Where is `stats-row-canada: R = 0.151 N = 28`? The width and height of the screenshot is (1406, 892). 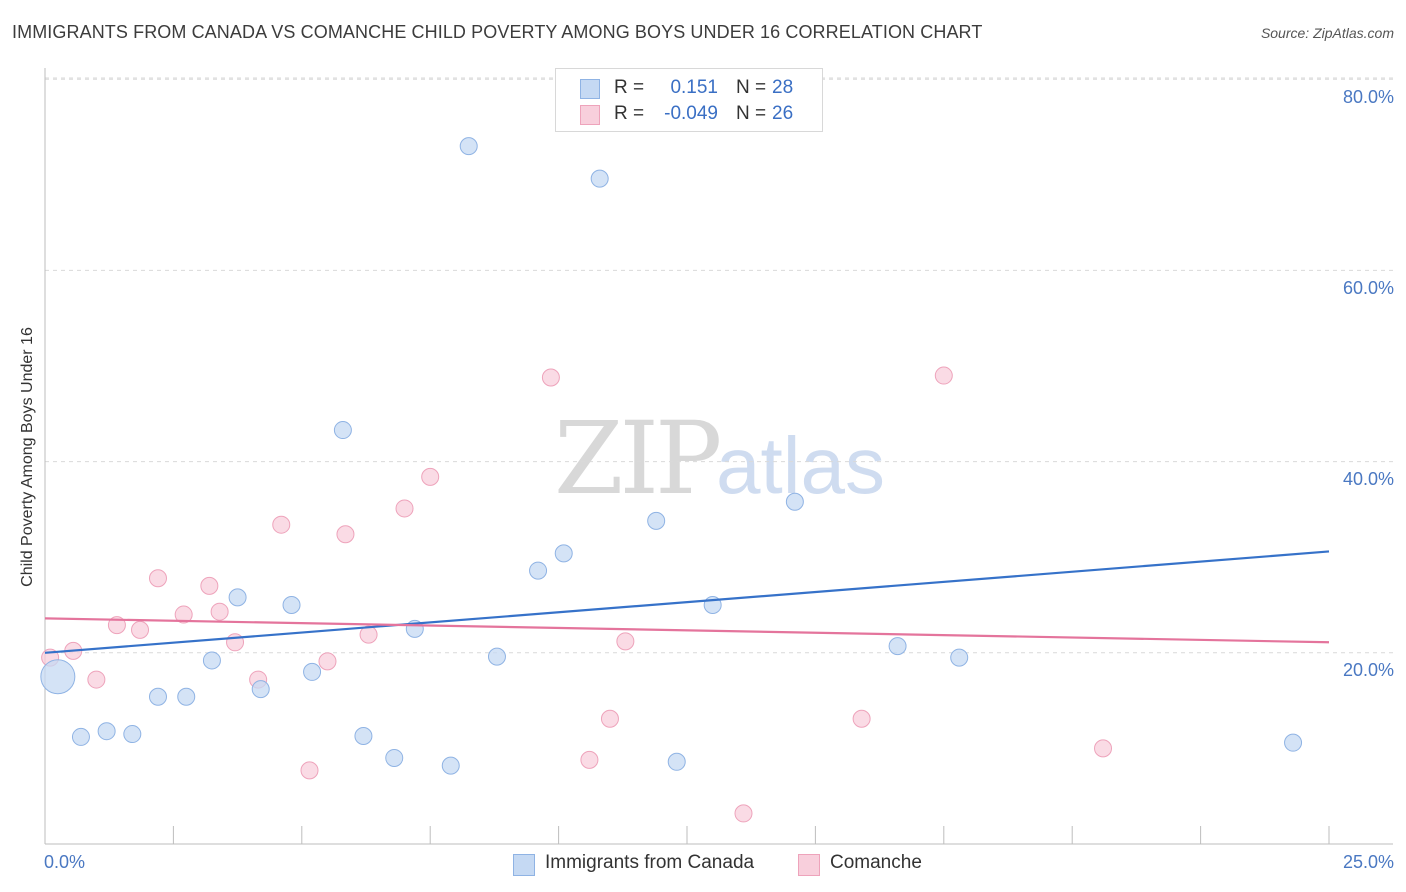
stats-row-canada: R = 0.151 N = 28 is located at coordinates (689, 88).